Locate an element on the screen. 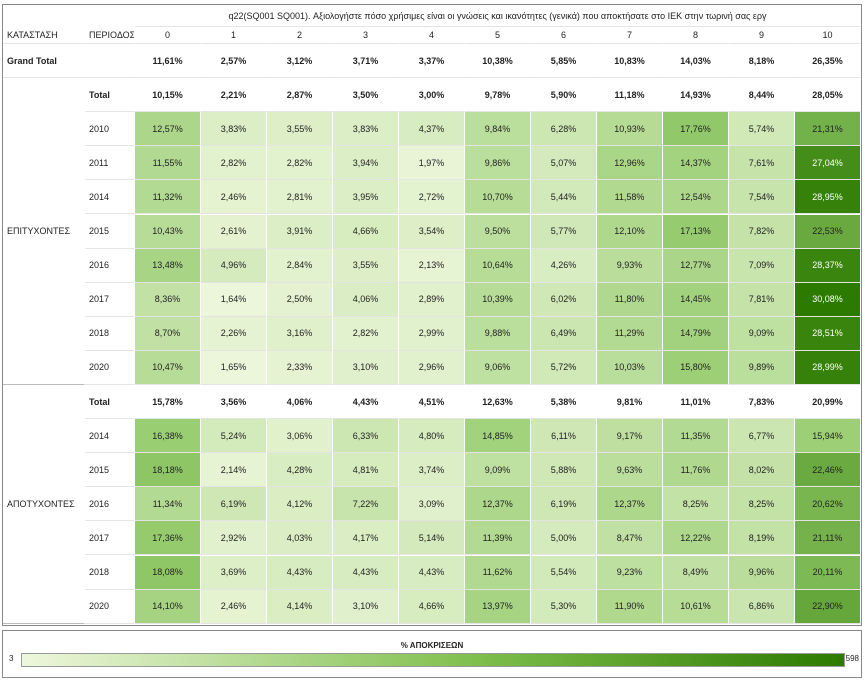 This screenshot has width=865, height=681. value-cell: 2,33% is located at coordinates (300, 367).